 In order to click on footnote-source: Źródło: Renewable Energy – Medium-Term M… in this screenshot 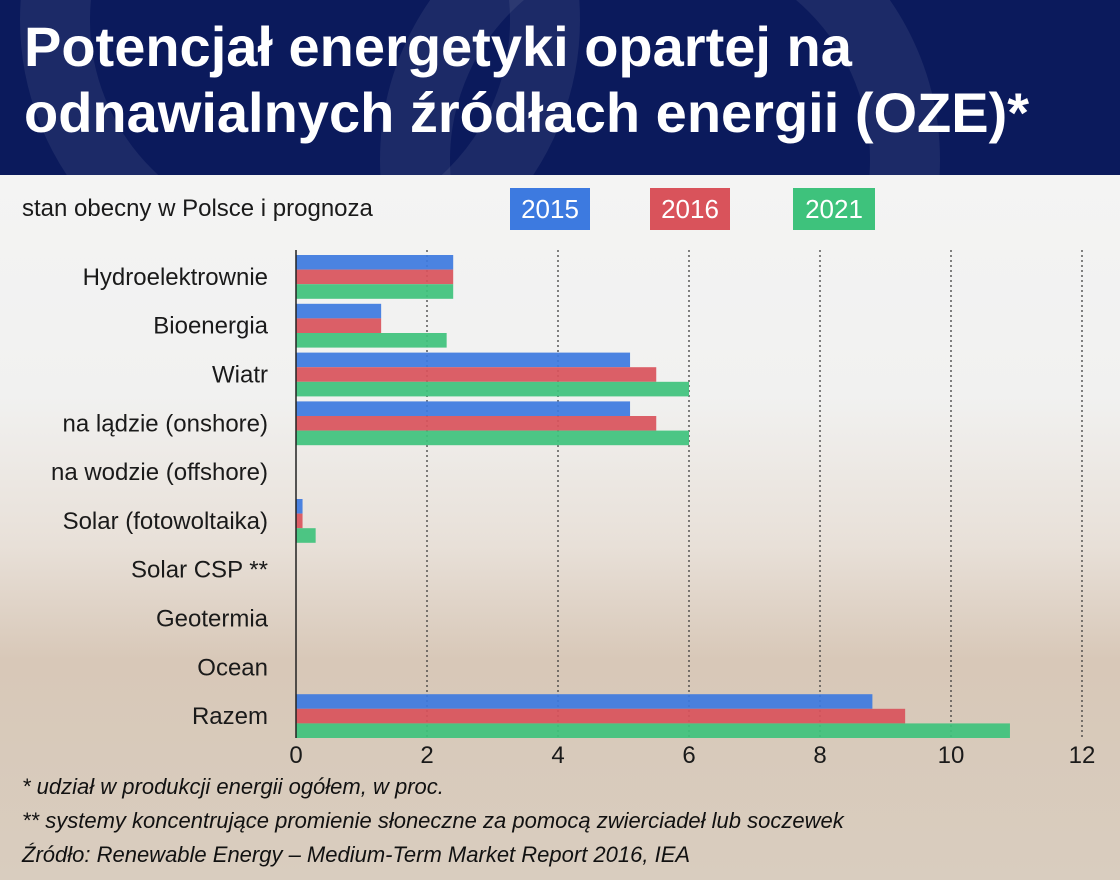, I will do `click(356, 854)`.